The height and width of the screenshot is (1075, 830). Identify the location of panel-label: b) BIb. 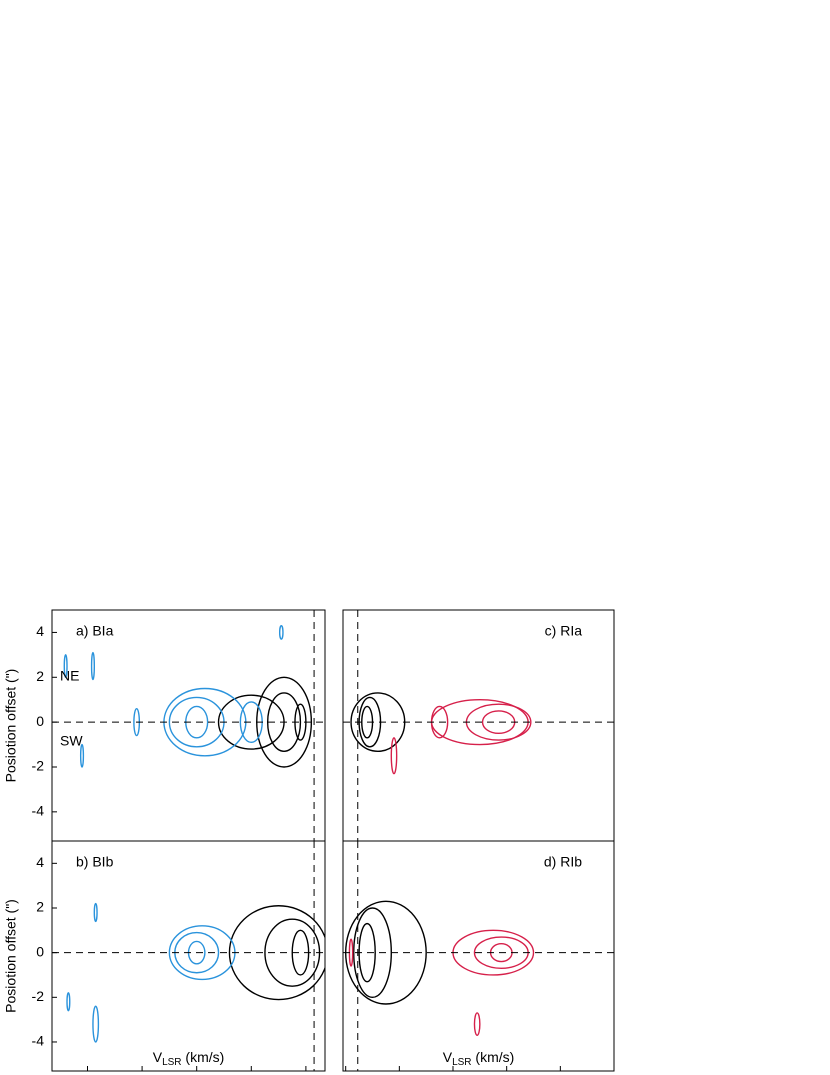
(95, 862).